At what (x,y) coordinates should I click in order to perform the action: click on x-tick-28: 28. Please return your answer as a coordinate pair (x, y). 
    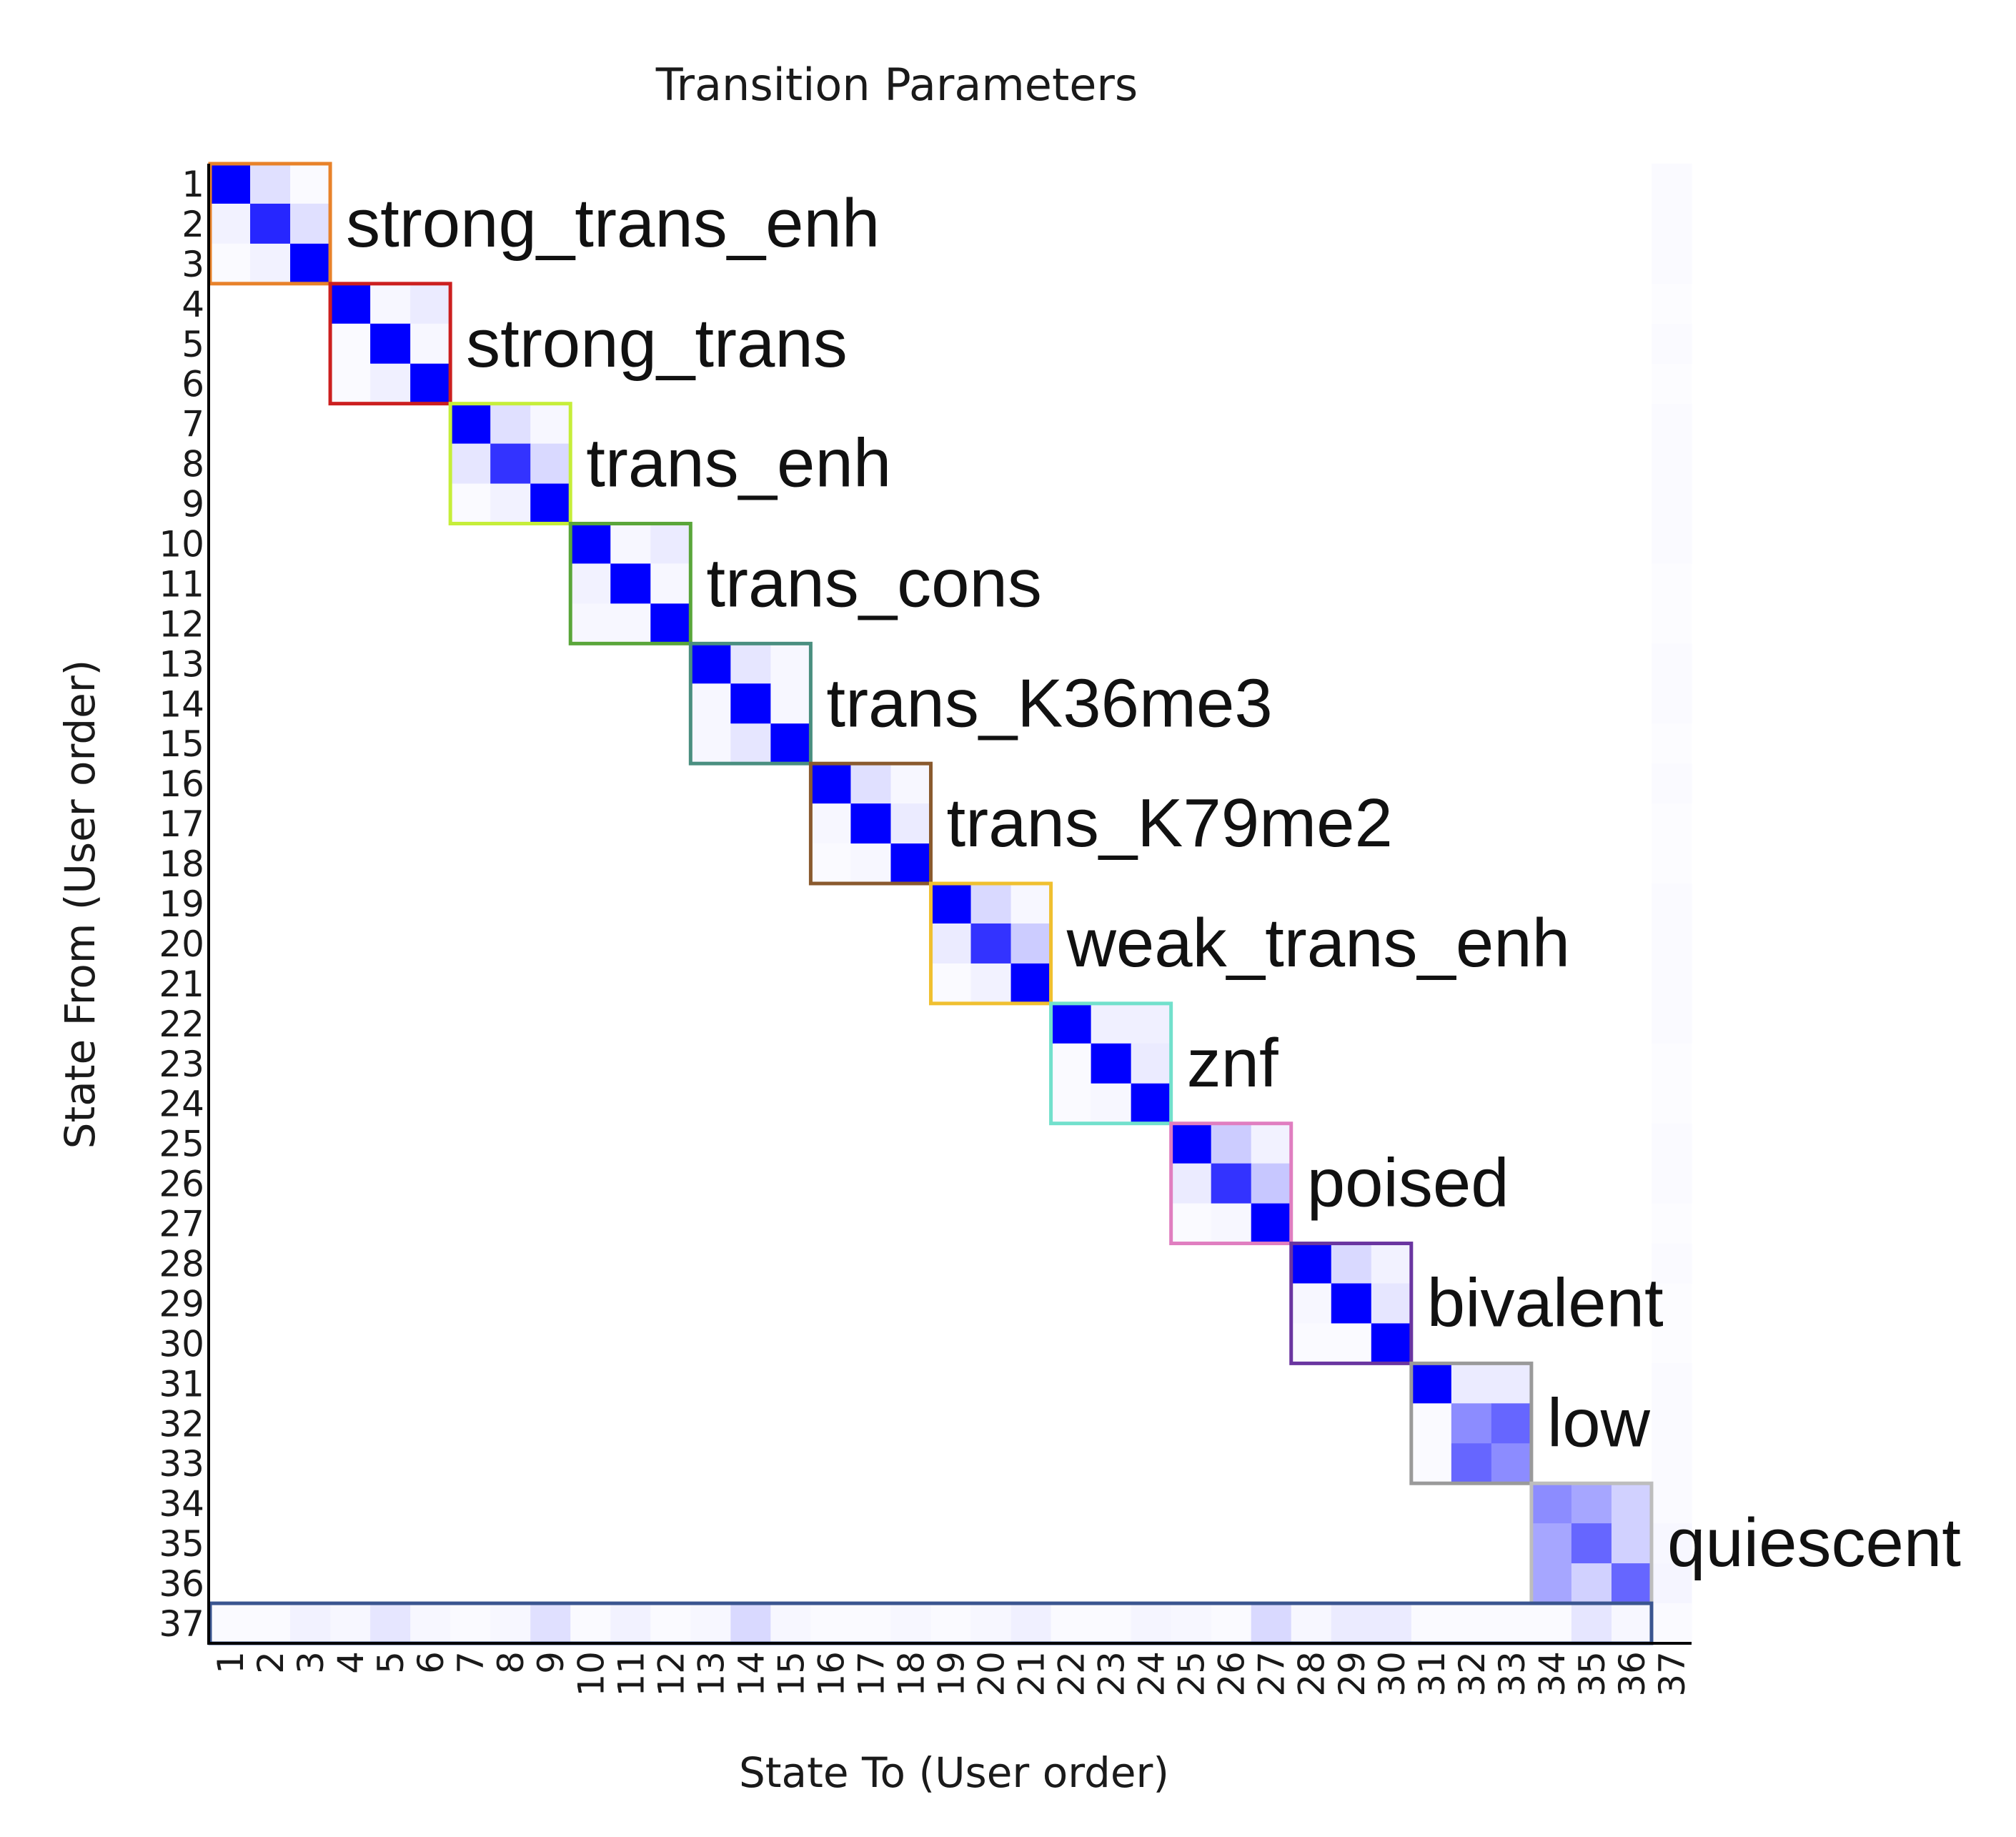
    Looking at the image, I should click on (1312, 1674).